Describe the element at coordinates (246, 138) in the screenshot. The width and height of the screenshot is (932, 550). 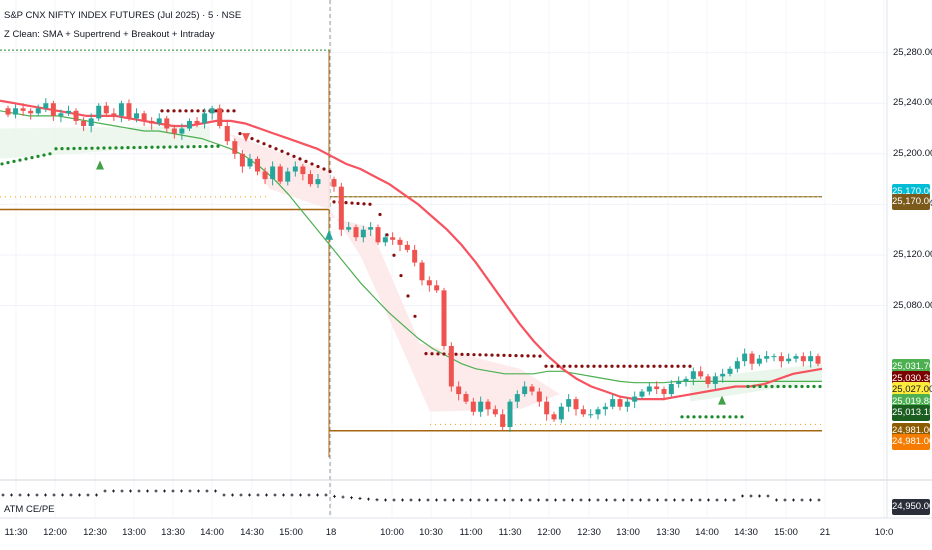
I see `sell-signal-marker` at that location.